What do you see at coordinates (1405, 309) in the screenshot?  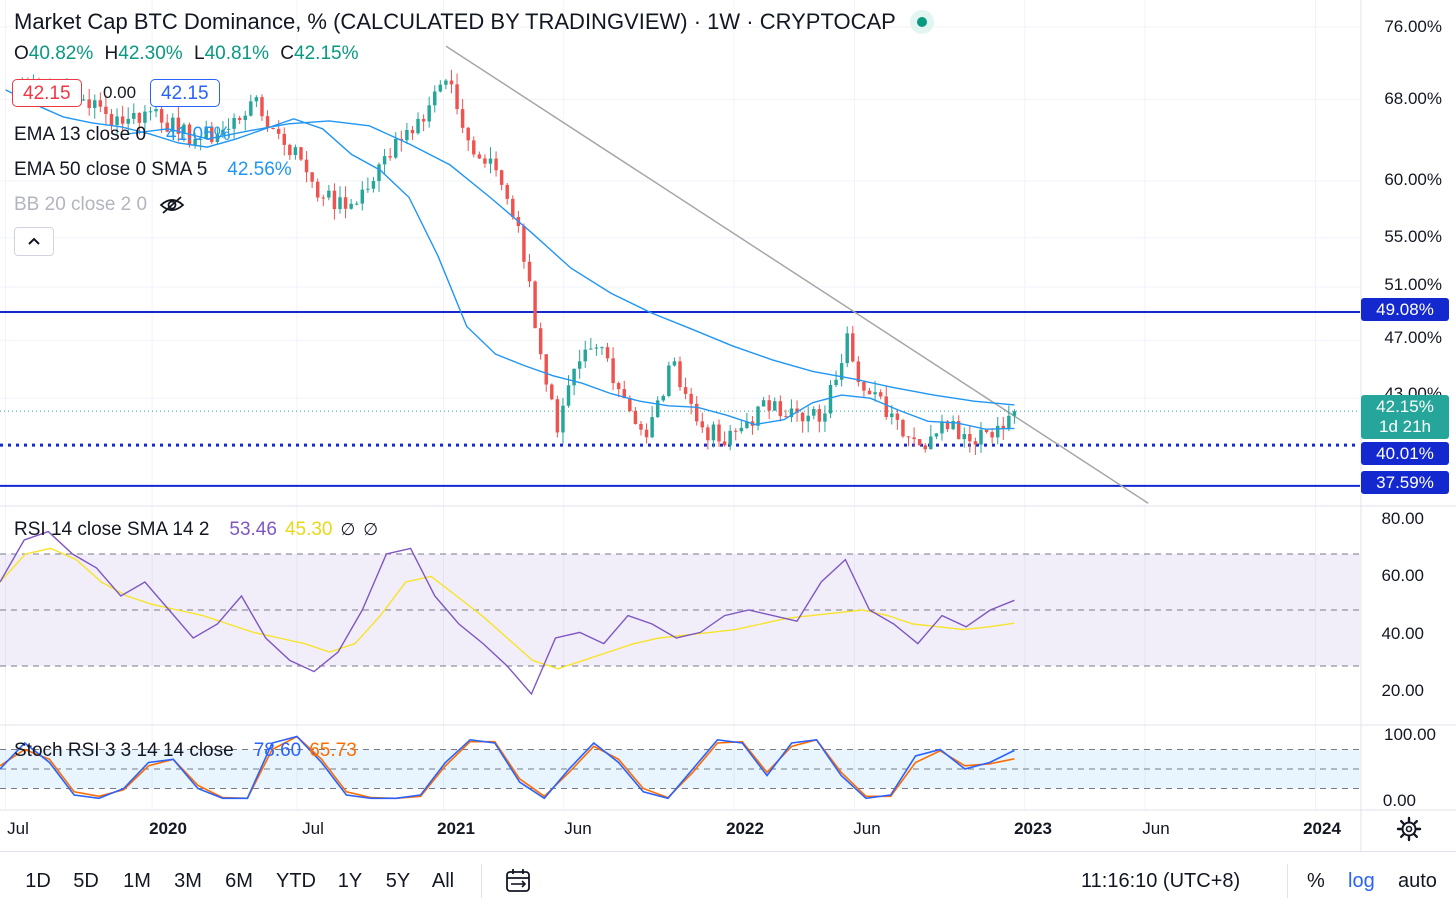 I see `price-tag-resistance: 49.08%` at bounding box center [1405, 309].